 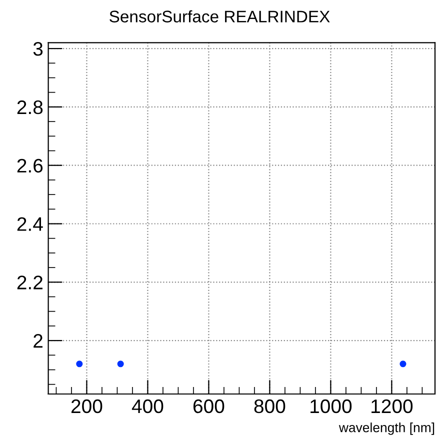 What do you see at coordinates (30, 224) in the screenshot?
I see `y-tick-label: 2.4` at bounding box center [30, 224].